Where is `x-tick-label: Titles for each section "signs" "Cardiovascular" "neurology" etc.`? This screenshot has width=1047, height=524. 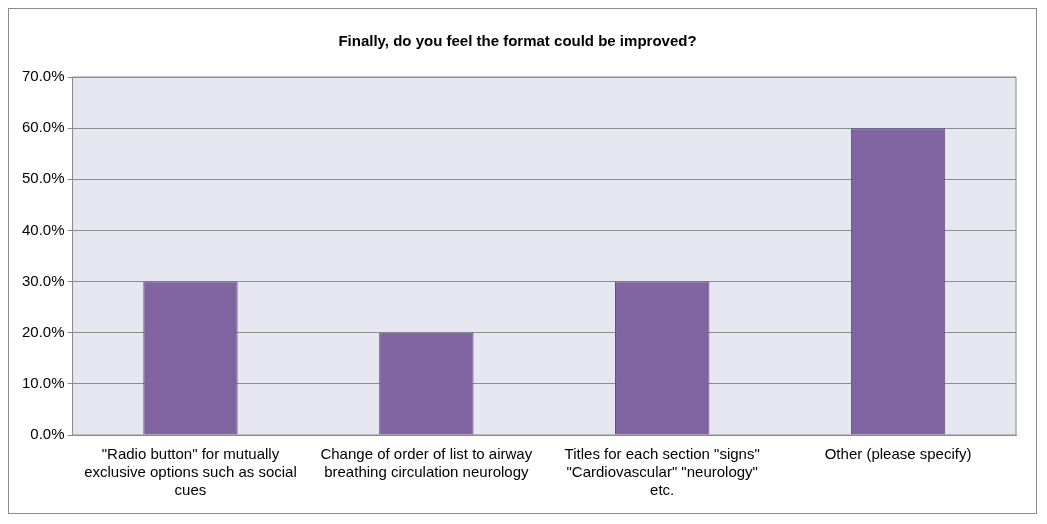
x-tick-label: Titles for each section "signs" "Cardiovascular" "neurology" etc. is located at coordinates (662, 472).